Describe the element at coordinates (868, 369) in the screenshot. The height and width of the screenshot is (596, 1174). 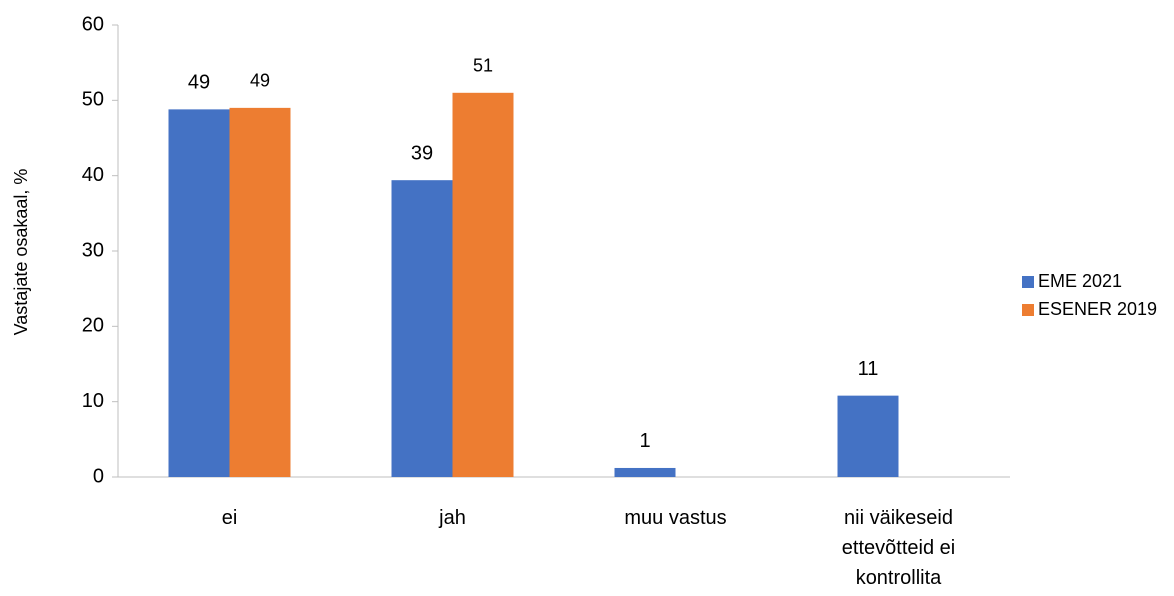
I see `data-label: 11` at that location.